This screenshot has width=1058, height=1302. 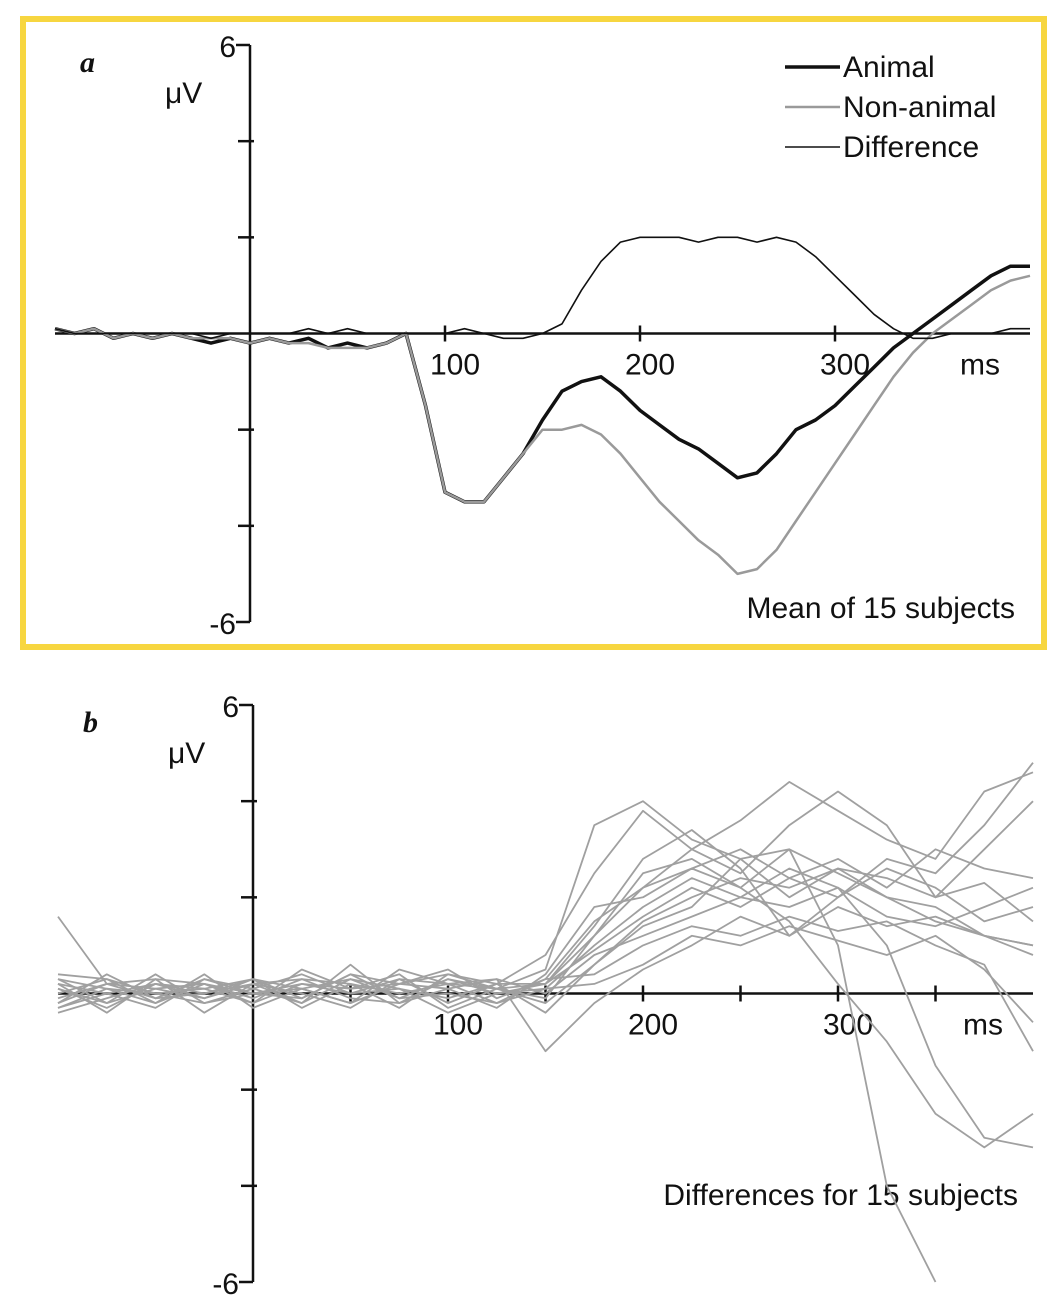 I want to click on panel-label: a, so click(x=87, y=62).